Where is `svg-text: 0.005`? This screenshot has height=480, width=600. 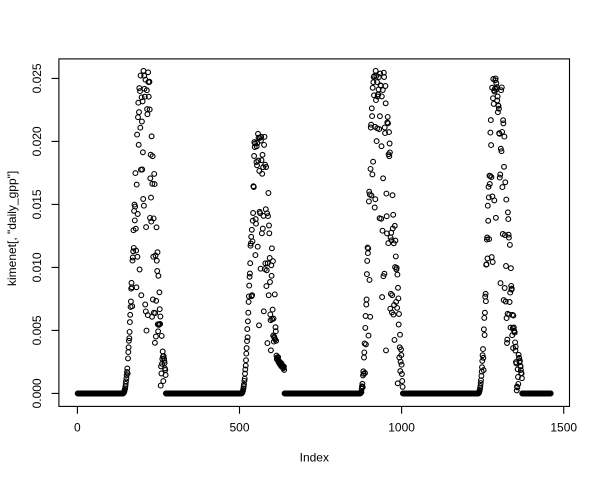
svg-text: 0.005 is located at coordinates (37, 330).